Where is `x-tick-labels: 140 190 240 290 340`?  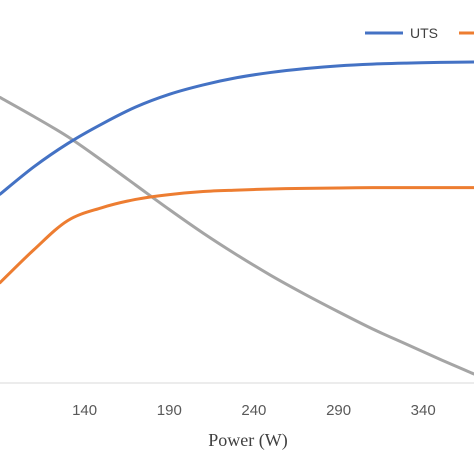 x-tick-labels: 140 190 240 290 340 is located at coordinates (254, 410).